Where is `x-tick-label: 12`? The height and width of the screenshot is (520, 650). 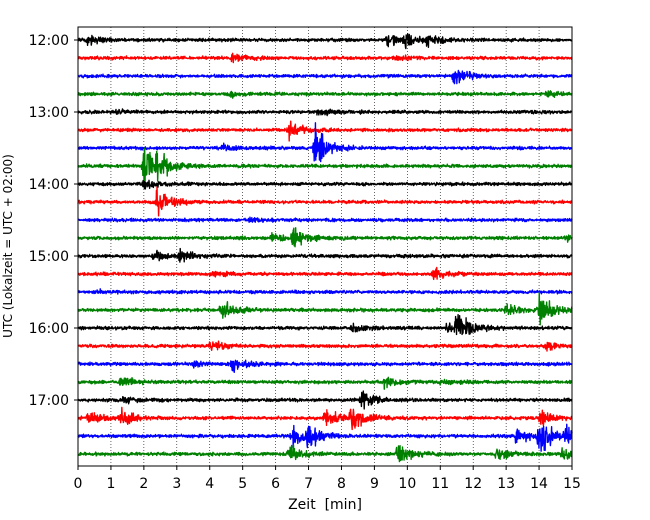
x-tick-label: 12 is located at coordinates (473, 484).